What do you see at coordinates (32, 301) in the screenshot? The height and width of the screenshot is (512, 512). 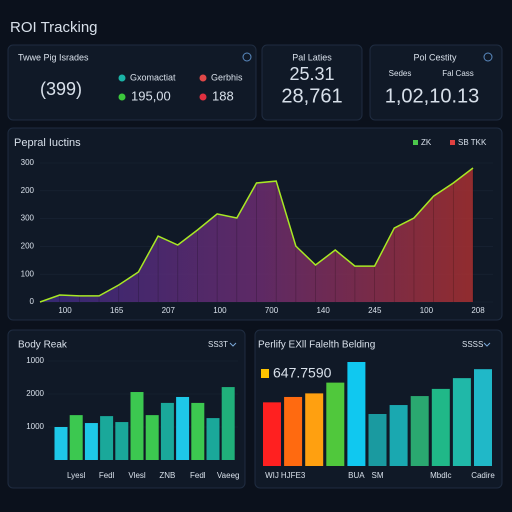 I see `y-tick-label: 0` at bounding box center [32, 301].